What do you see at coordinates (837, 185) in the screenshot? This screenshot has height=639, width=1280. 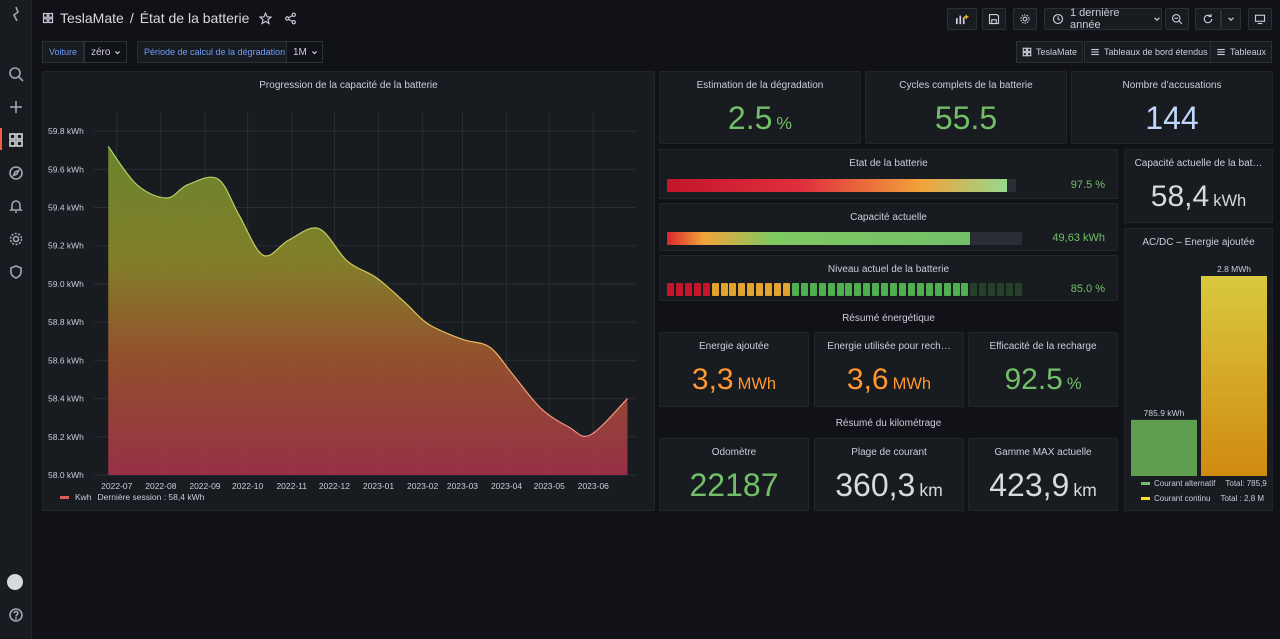 I see `battery-health-fill` at bounding box center [837, 185].